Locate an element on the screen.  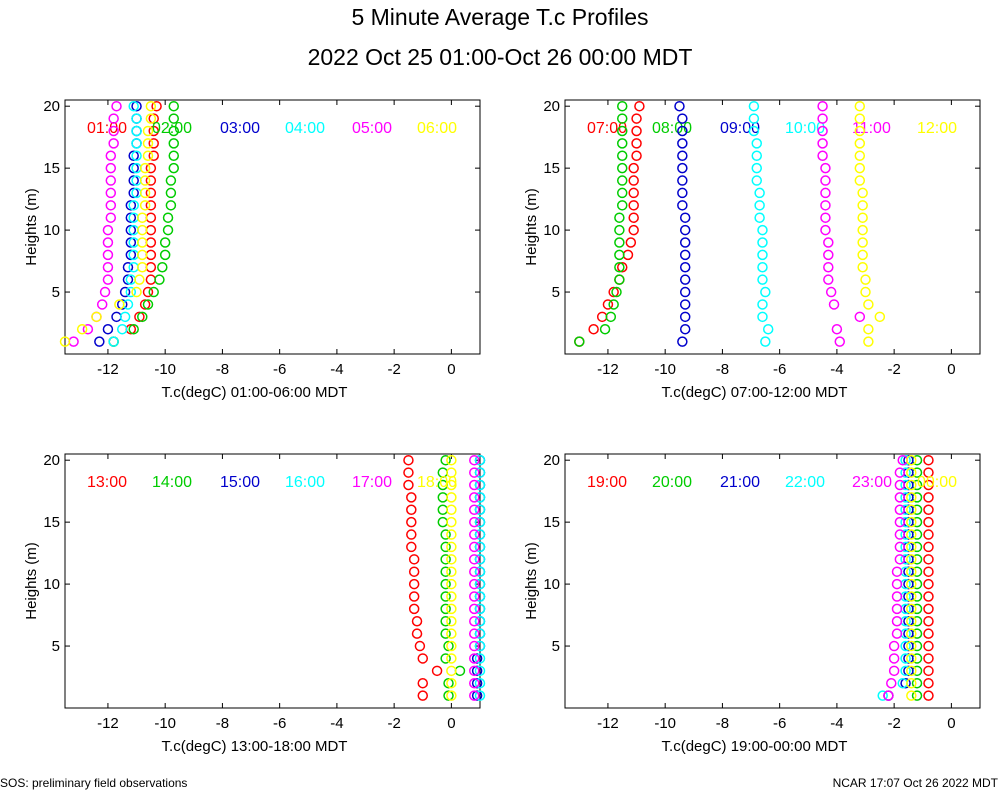
legend-2300: 23:00 is located at coordinates (872, 482).